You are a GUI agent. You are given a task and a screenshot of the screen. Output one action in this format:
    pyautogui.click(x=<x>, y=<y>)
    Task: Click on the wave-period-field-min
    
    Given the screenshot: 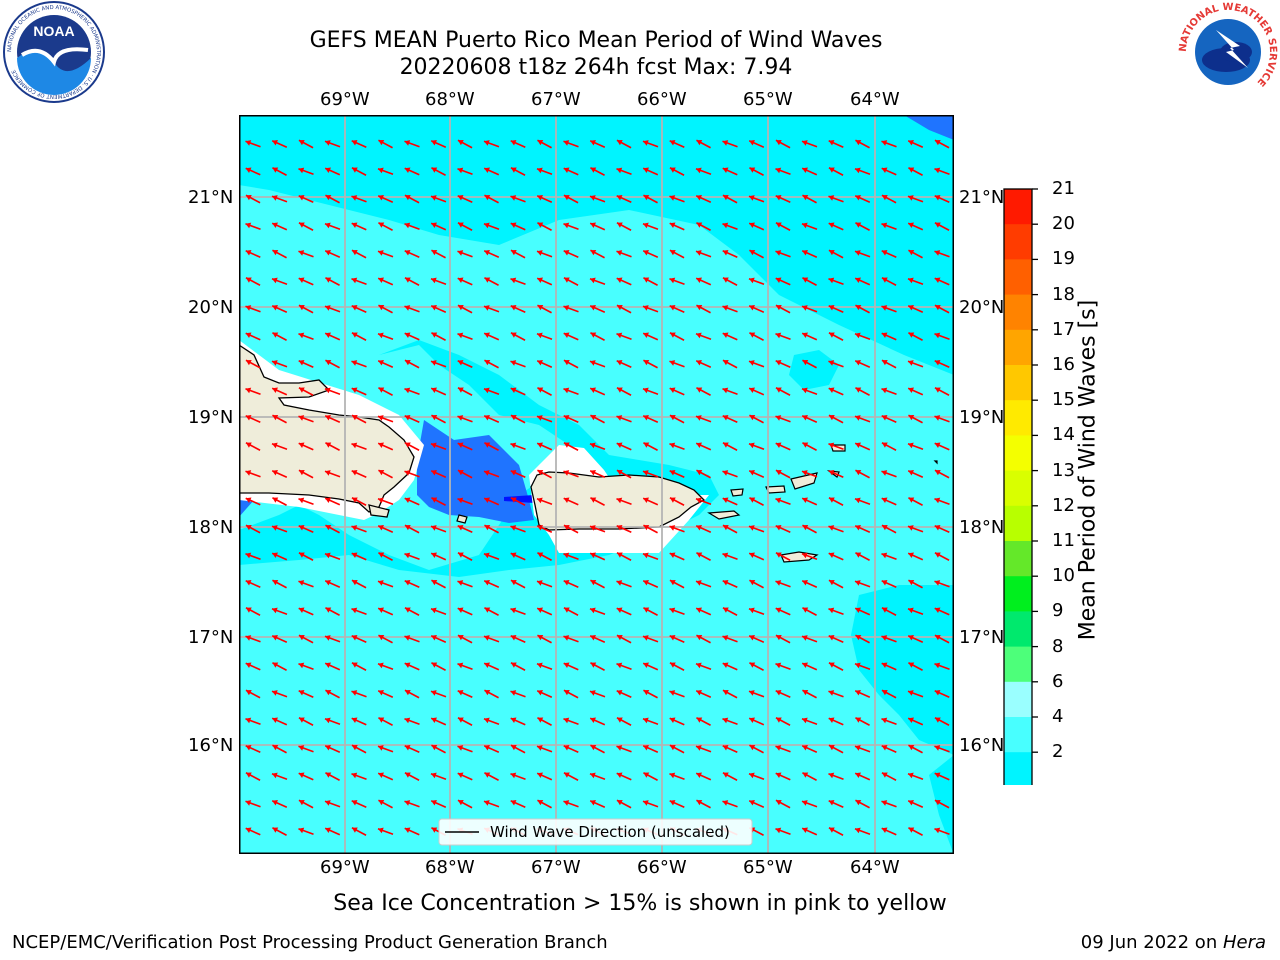 What is the action you would take?
    pyautogui.click(x=519, y=499)
    